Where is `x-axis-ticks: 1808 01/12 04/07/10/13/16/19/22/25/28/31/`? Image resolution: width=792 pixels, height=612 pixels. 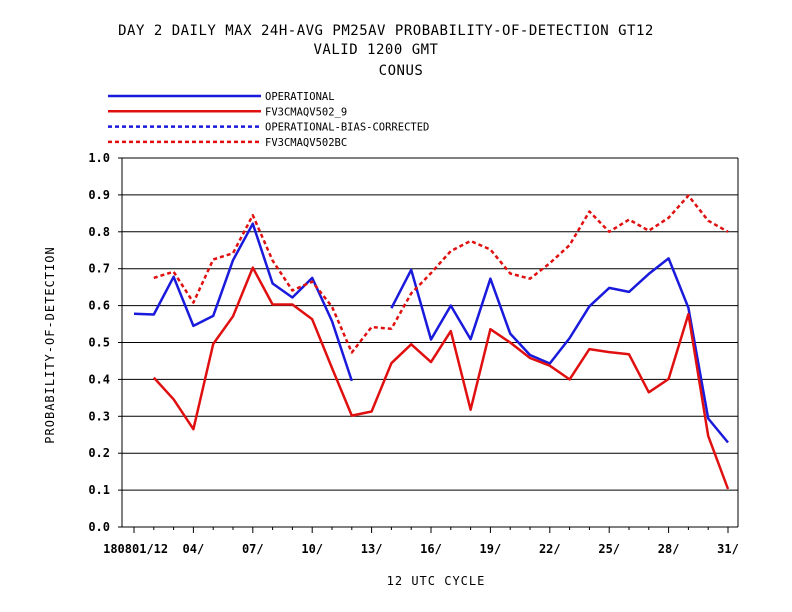 x-axis-ticks: 1808 01/12 04/07/10/13/16/19/22/25/28/31/ is located at coordinates (421, 541).